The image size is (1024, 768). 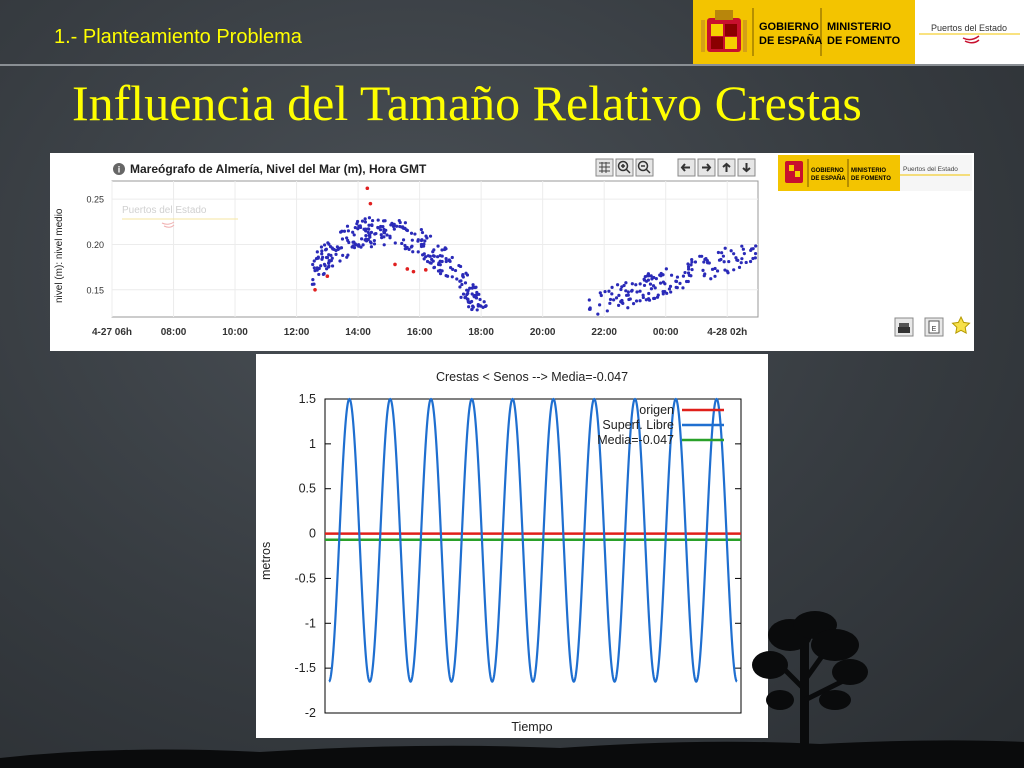 I want to click on sine-y-tick-label: 1, so click(x=312, y=444).